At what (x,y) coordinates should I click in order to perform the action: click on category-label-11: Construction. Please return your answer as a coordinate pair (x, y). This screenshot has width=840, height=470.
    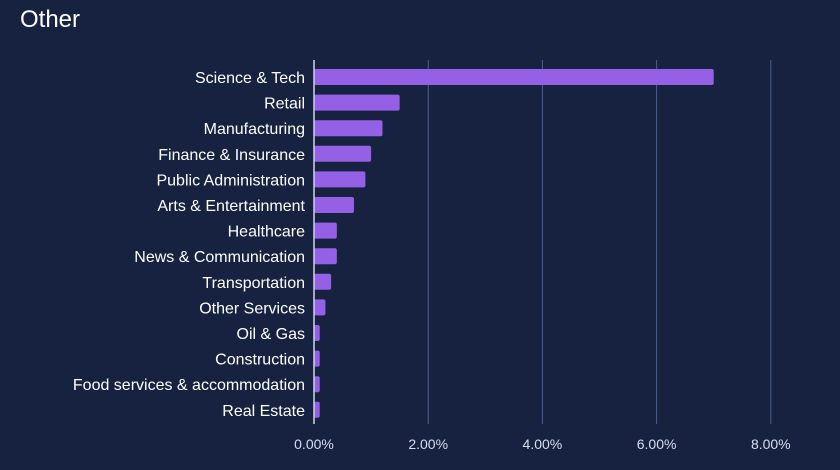
    Looking at the image, I should click on (260, 360).